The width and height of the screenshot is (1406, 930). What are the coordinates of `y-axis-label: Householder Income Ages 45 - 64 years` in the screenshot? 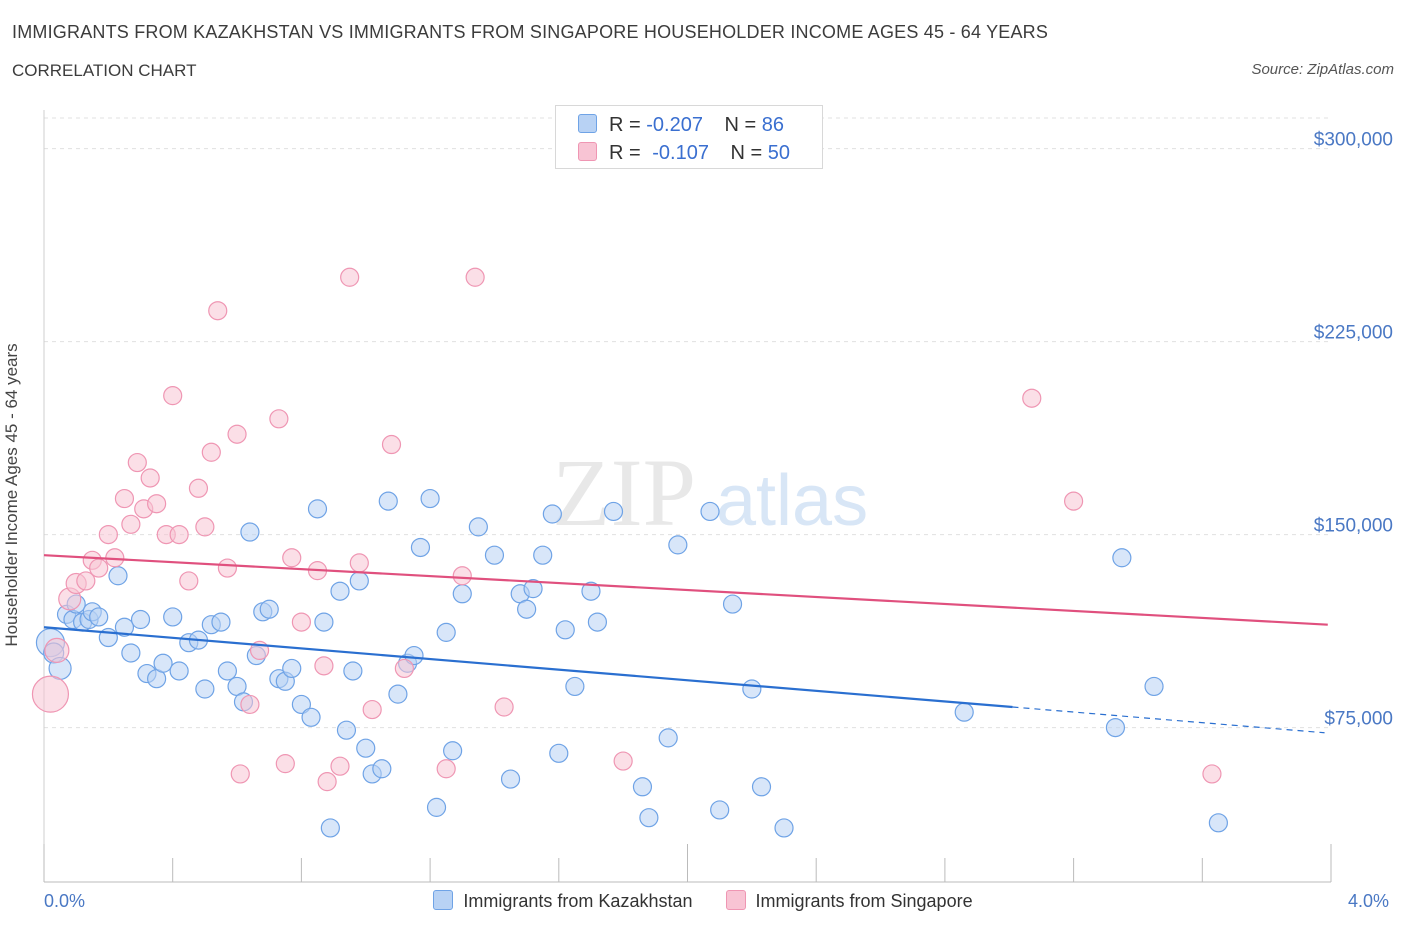 It's located at (11, 495).